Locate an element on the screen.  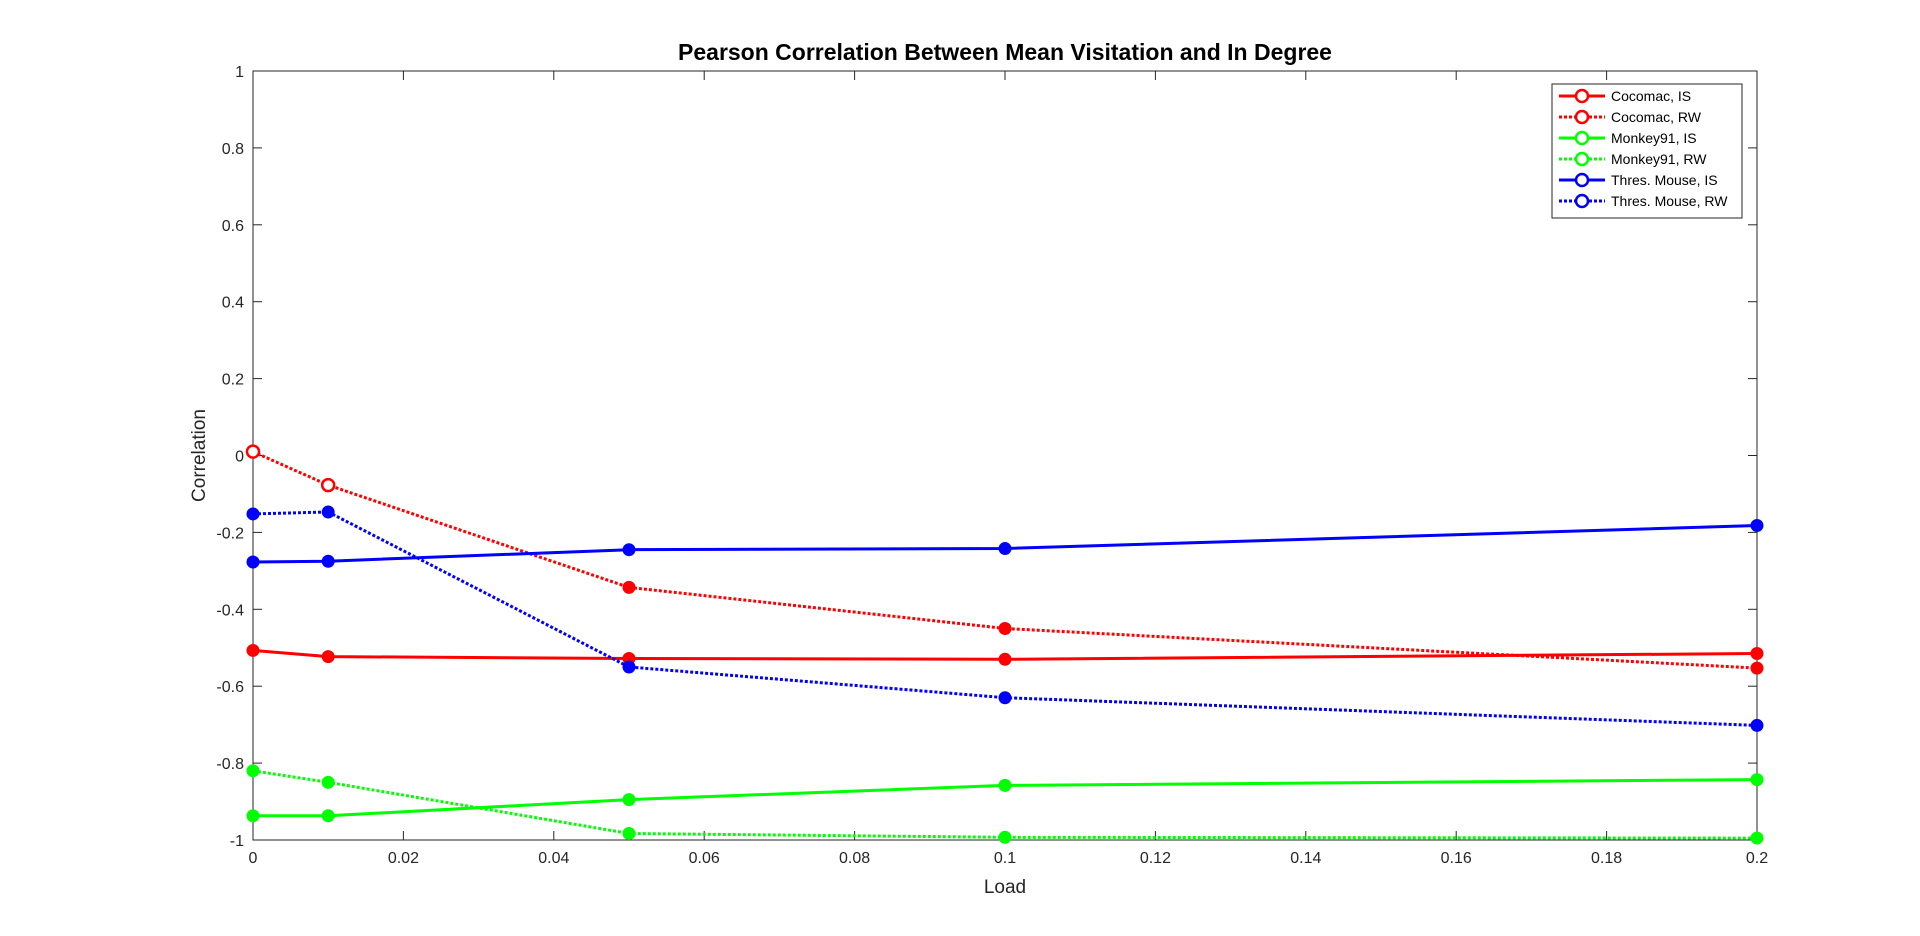
y-tick-label: 1 is located at coordinates (239, 72).